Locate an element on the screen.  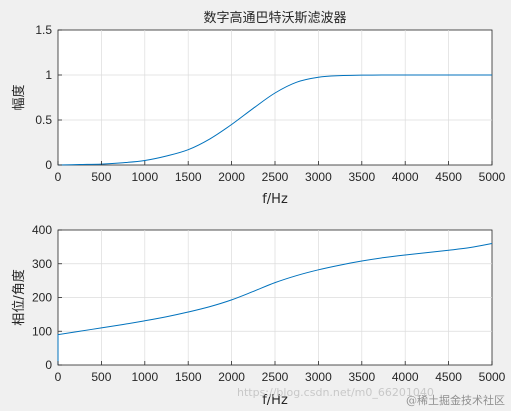
phase-x-tick-label-4000: 4000 is located at coordinates (405, 377).